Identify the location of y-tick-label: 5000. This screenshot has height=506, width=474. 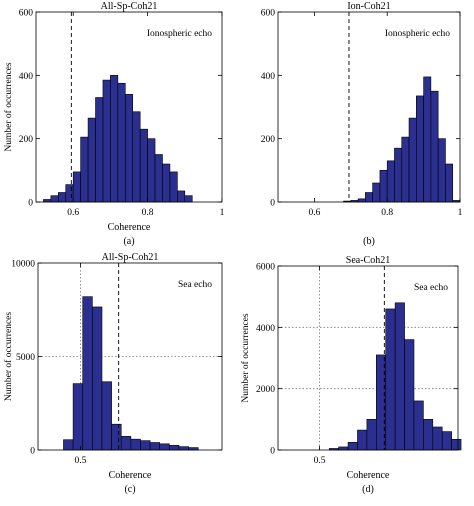
(25, 358).